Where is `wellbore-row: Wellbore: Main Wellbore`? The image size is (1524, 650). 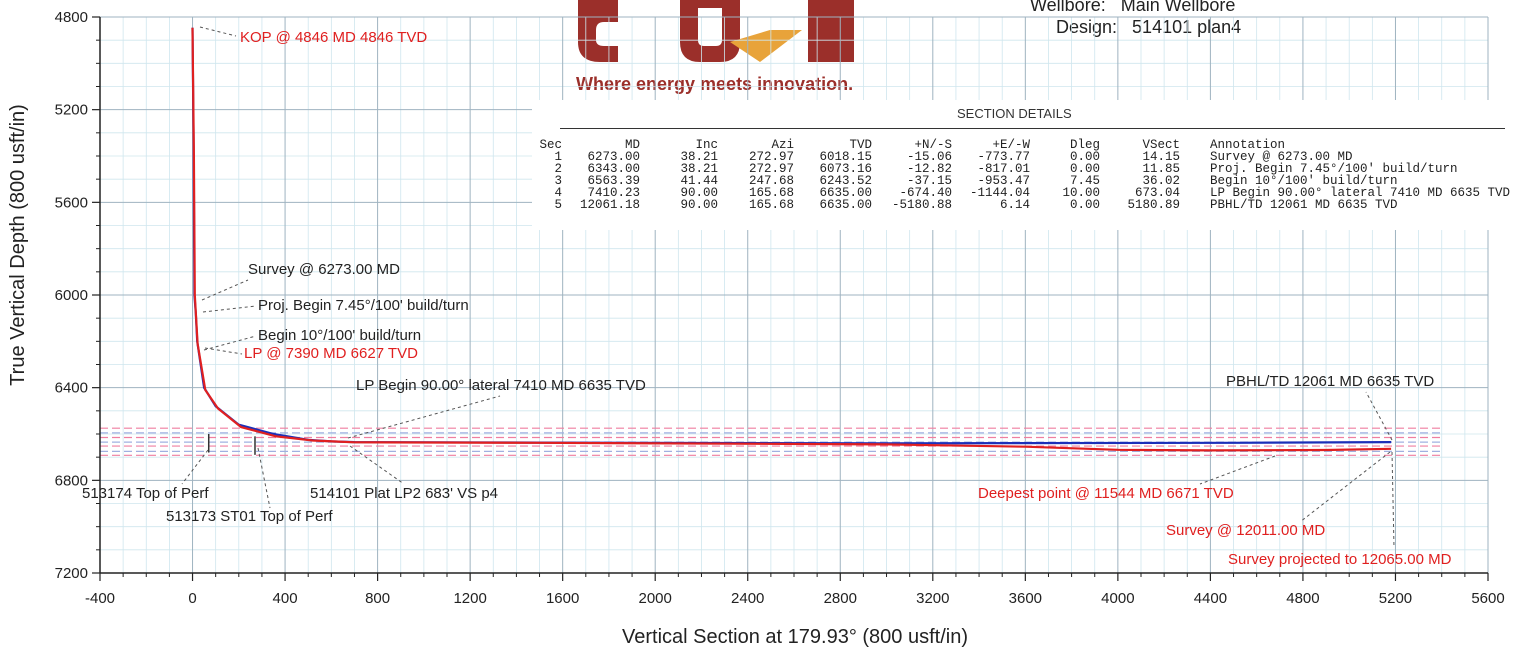
wellbore-row: Wellbore: Main Wellbore is located at coordinates (1135, 8).